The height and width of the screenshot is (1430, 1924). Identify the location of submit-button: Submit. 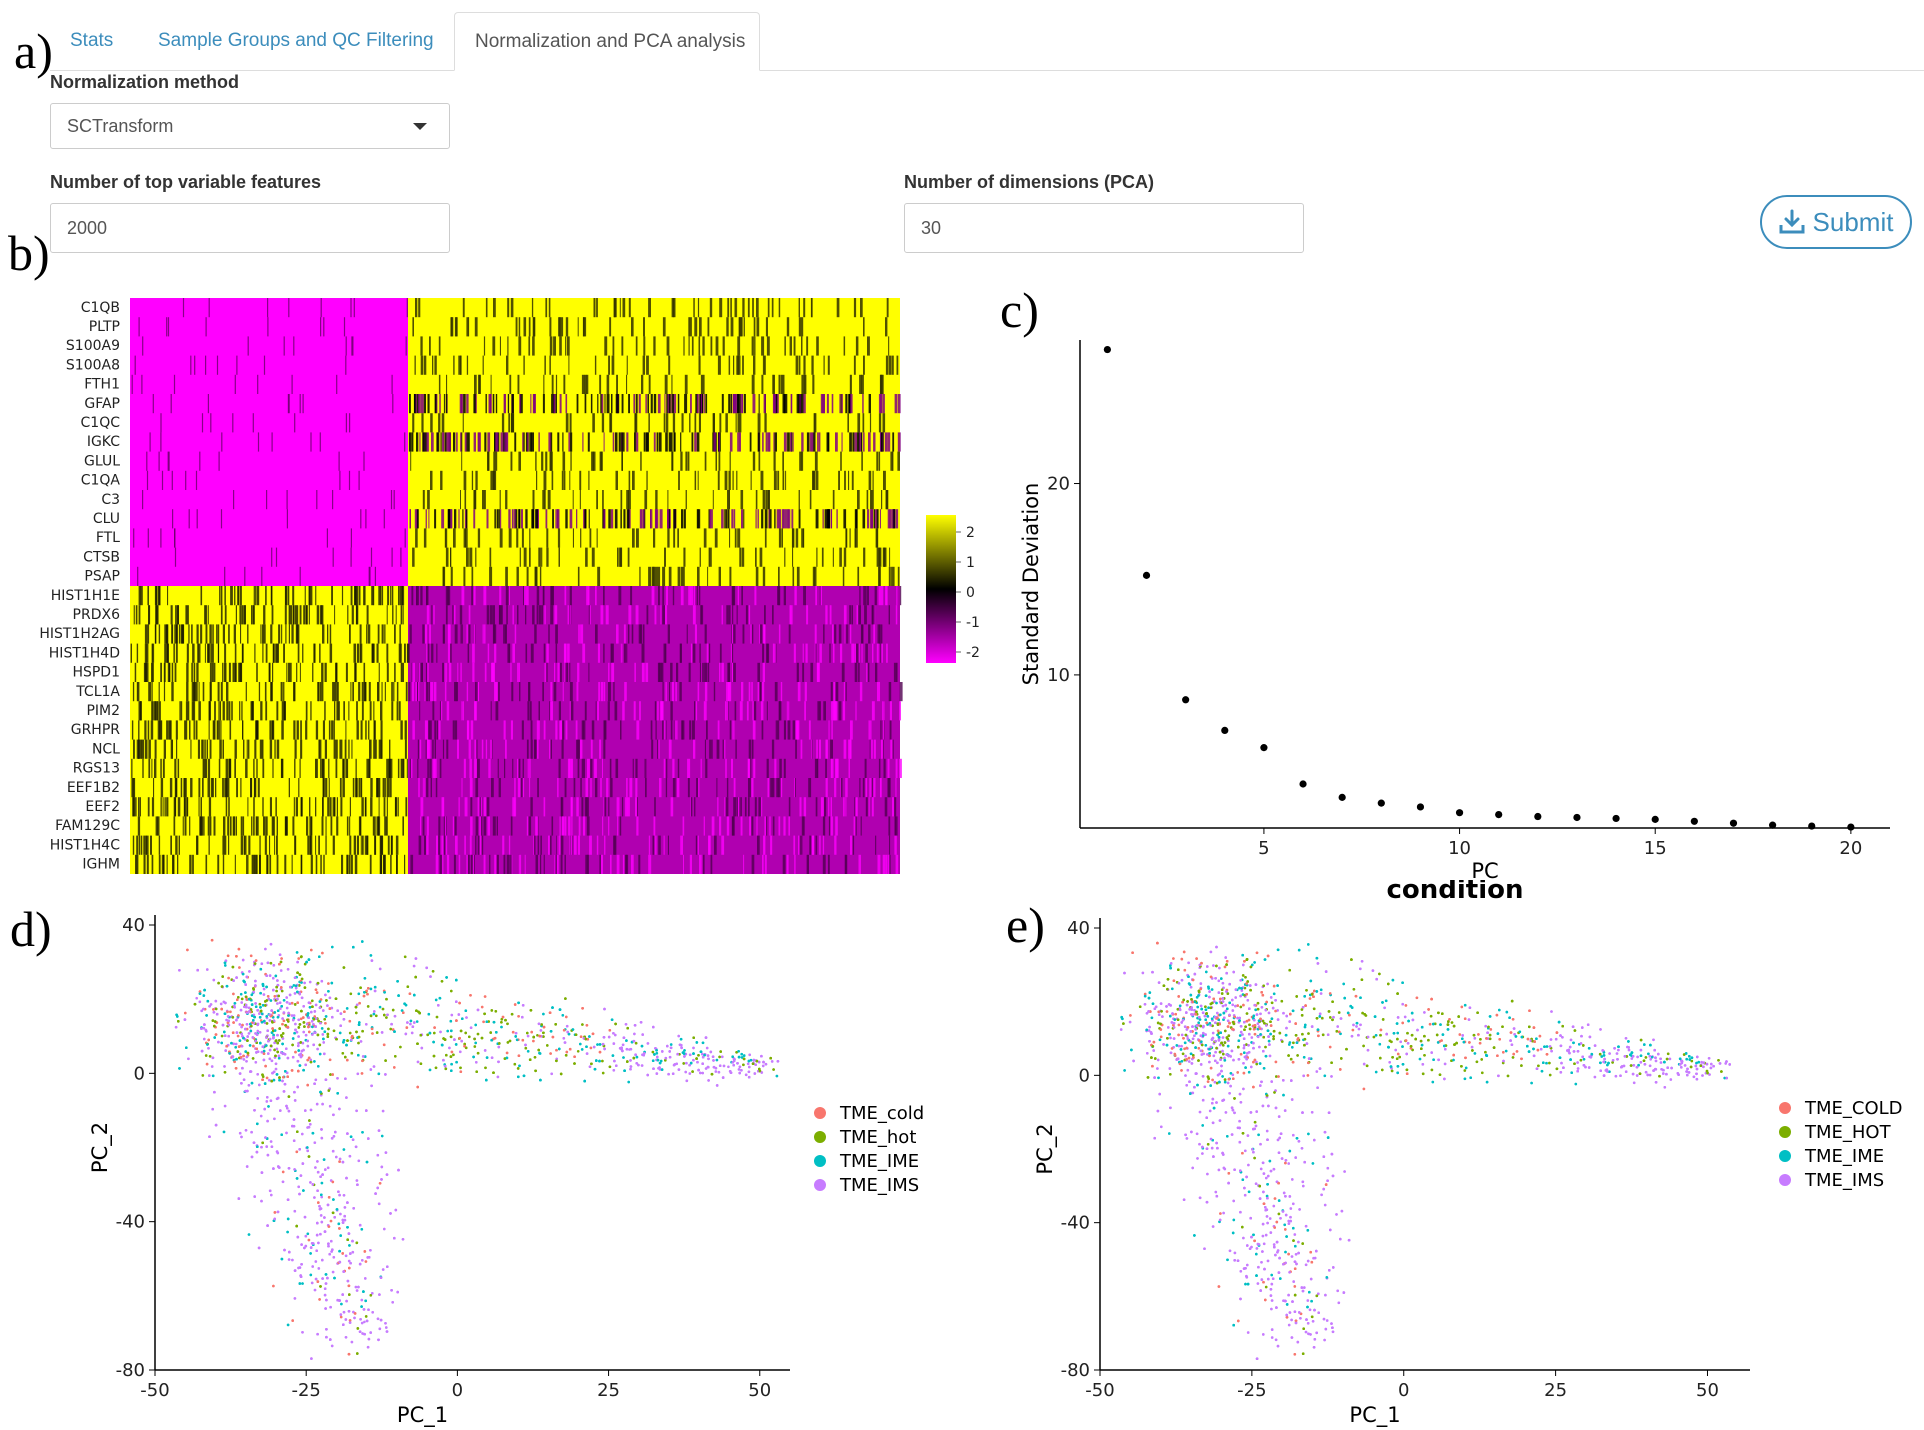
(1836, 222).